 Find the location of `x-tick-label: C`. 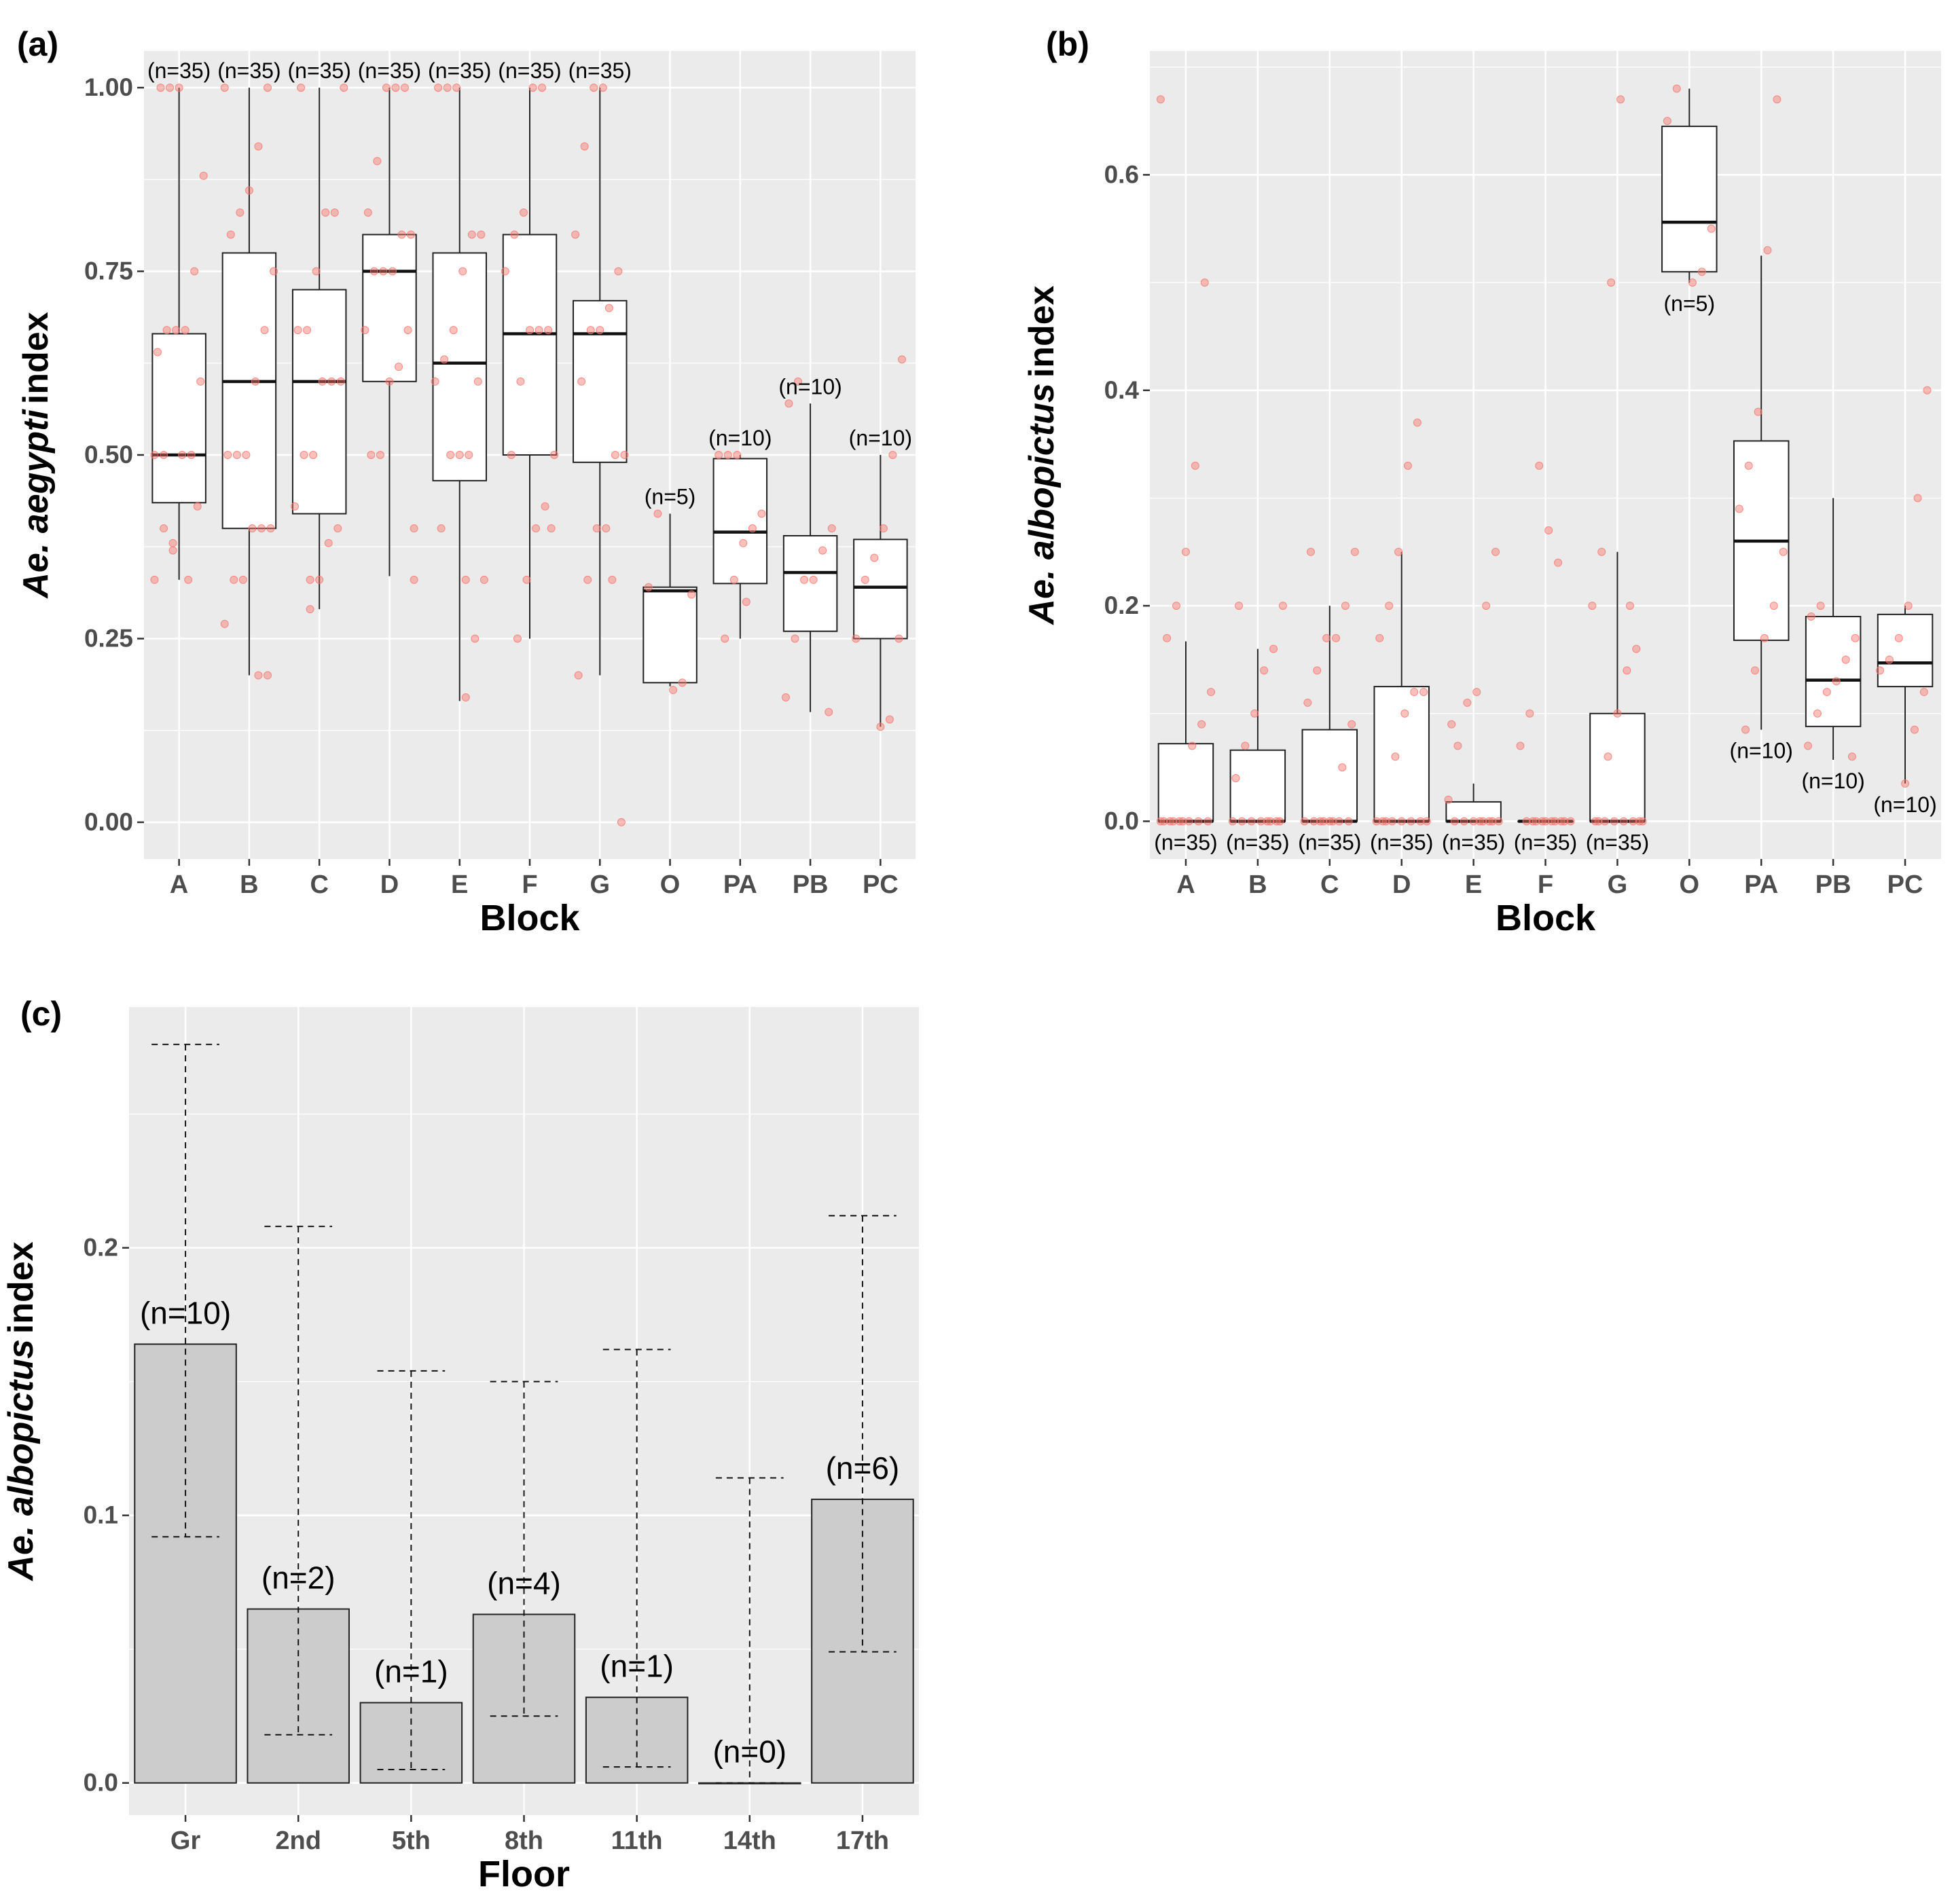

x-tick-label: C is located at coordinates (1329, 885).